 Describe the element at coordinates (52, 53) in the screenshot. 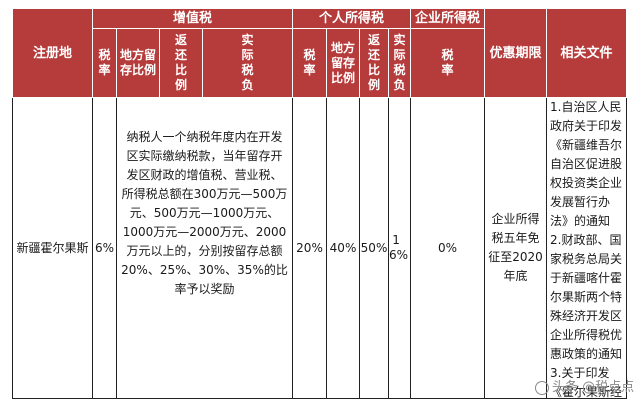

I see `header-reg-place: 注册地` at that location.